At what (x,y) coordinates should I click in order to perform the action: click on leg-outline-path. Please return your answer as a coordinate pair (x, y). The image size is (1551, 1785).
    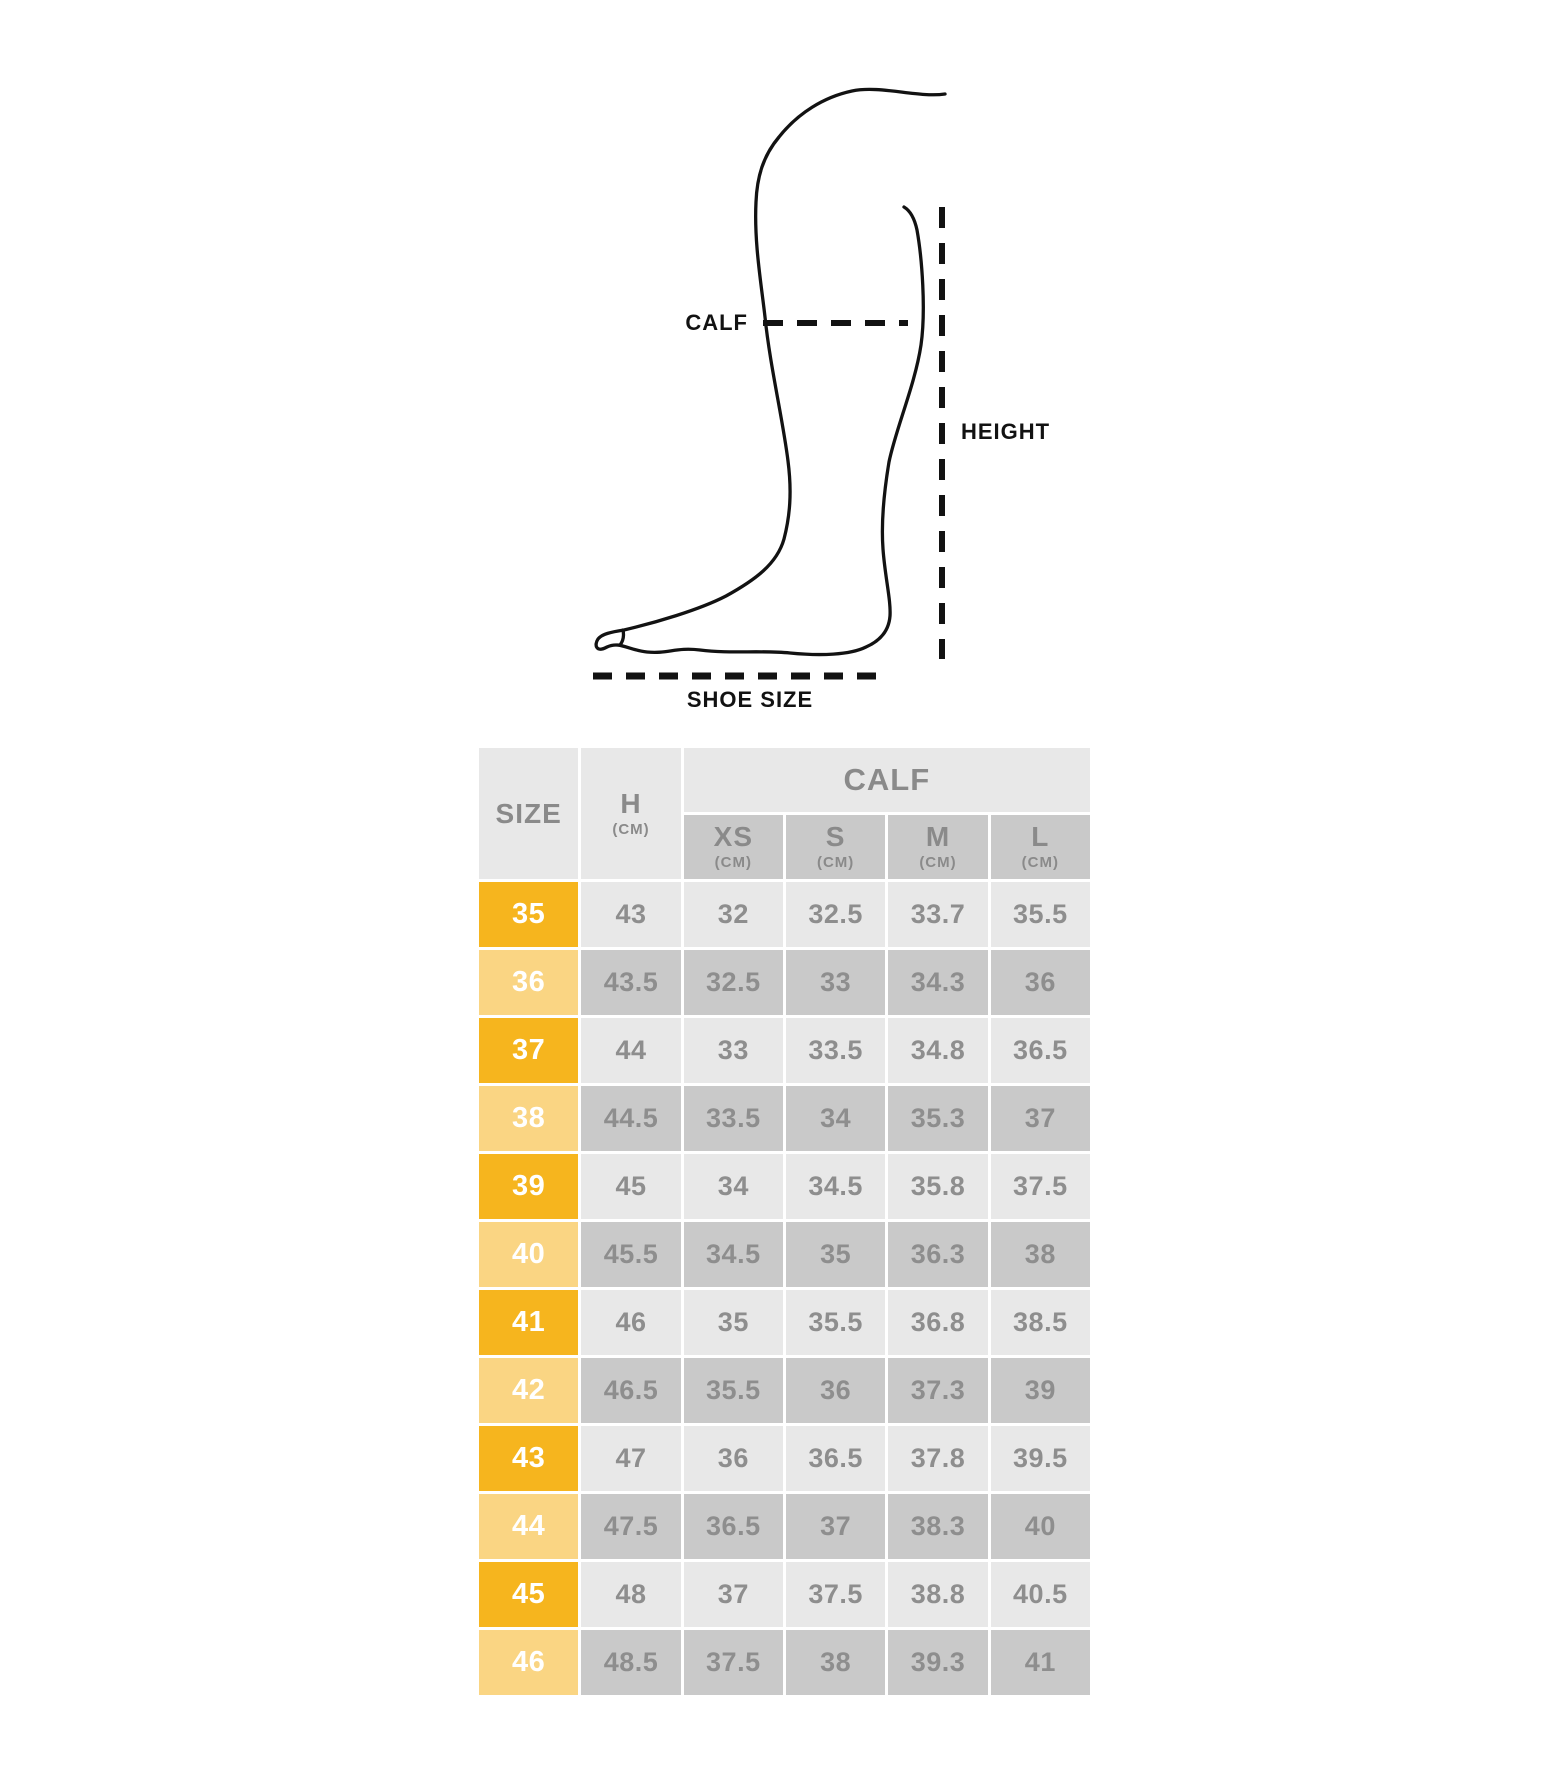
    Looking at the image, I should click on (770, 372).